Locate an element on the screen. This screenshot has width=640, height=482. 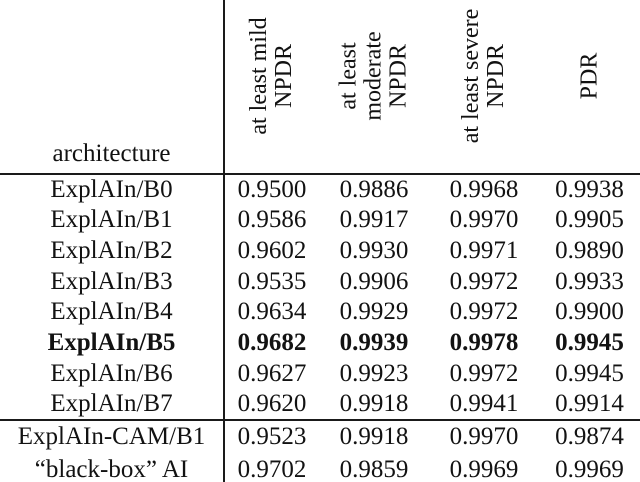
column-header-3: PDR is located at coordinates (589, 87).